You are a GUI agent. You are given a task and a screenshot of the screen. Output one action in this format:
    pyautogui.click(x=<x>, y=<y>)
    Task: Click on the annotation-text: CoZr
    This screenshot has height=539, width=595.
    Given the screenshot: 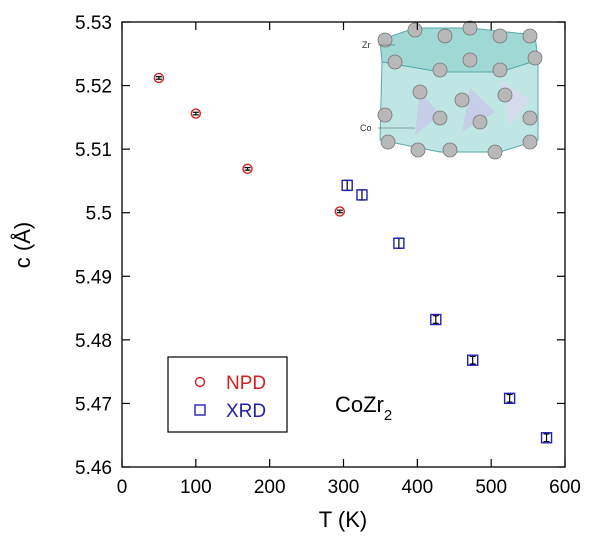 What is the action you would take?
    pyautogui.click(x=359, y=404)
    